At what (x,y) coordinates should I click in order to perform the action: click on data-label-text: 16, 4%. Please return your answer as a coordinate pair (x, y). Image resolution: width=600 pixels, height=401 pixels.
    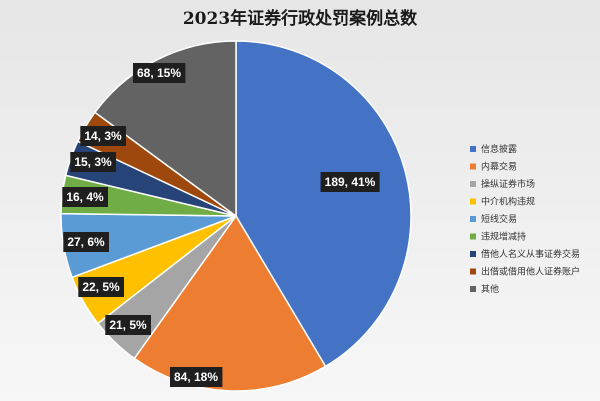
    Looking at the image, I should click on (85, 197).